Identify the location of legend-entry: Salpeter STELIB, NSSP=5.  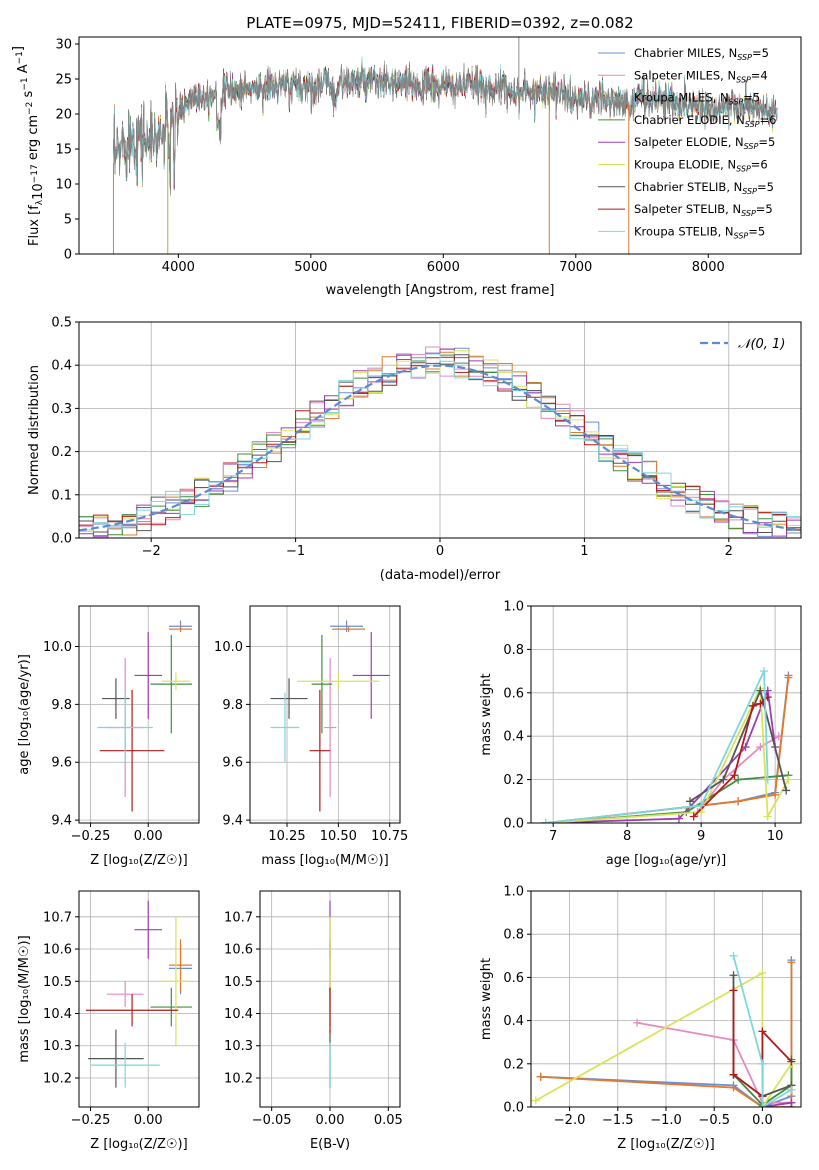
(703, 210).